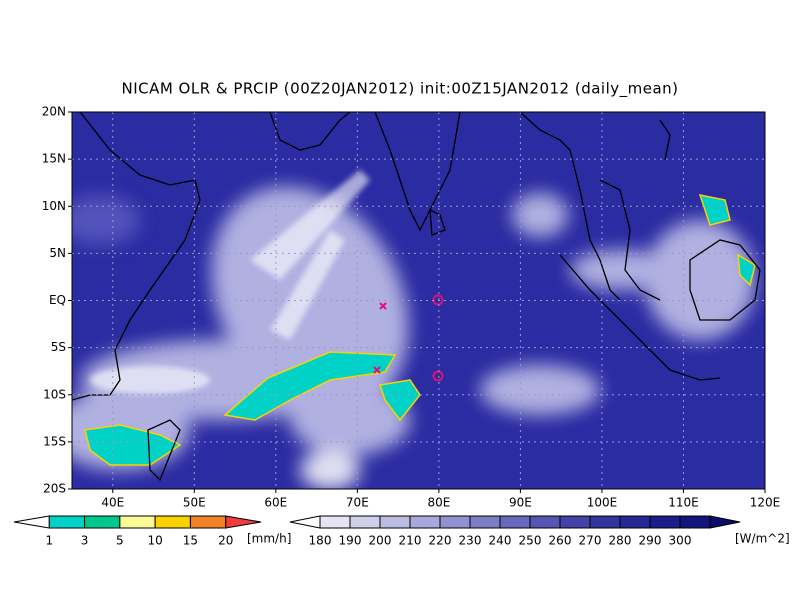 This screenshot has height=604, width=800. I want to click on olr_legend-label: 220, so click(440, 541).